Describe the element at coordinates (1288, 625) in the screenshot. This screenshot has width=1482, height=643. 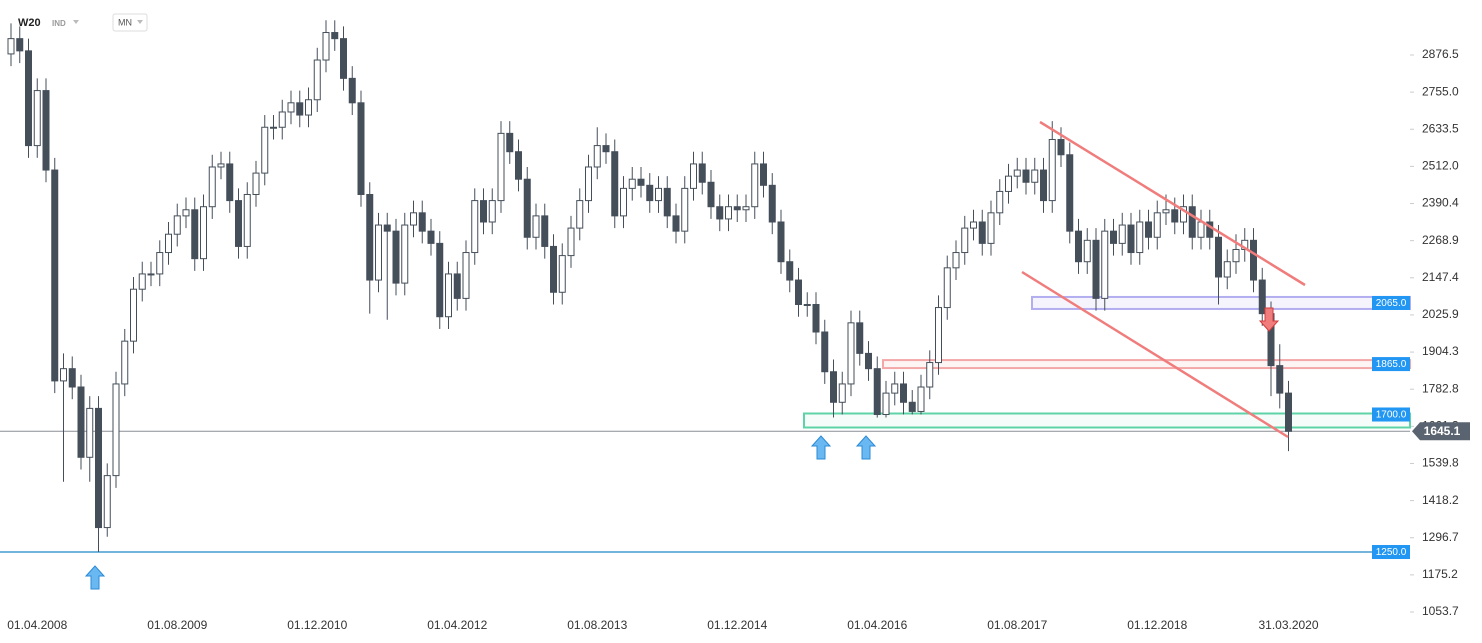
I see `x-tick-label: 31.03.2020` at that location.